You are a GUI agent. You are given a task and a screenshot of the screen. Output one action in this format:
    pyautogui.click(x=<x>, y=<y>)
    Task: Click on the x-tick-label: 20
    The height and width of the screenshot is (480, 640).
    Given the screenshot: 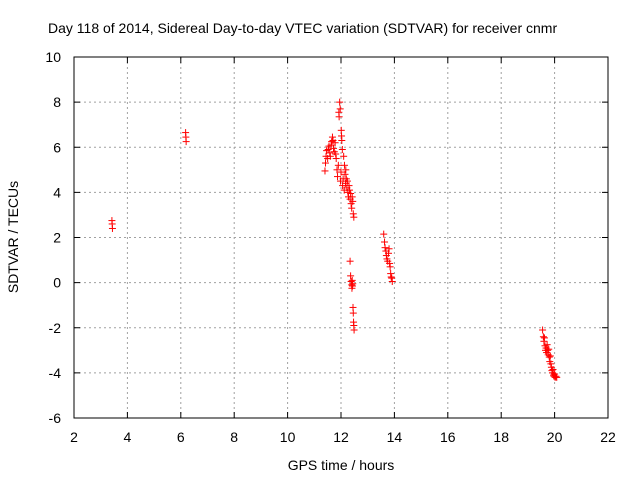 What is the action you would take?
    pyautogui.click(x=555, y=437)
    